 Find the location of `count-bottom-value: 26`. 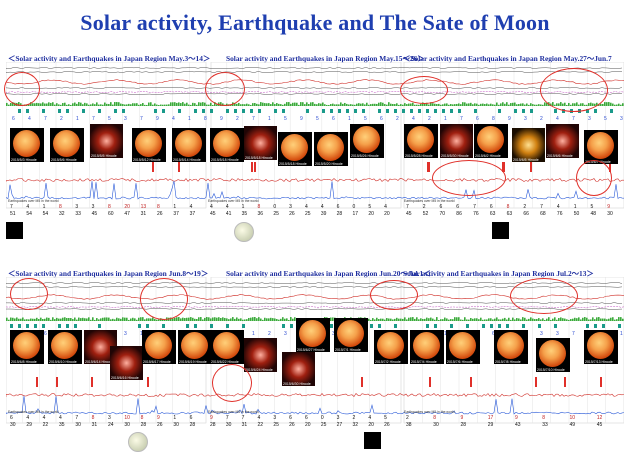

count-bottom-value: 26 is located at coordinates (292, 425).